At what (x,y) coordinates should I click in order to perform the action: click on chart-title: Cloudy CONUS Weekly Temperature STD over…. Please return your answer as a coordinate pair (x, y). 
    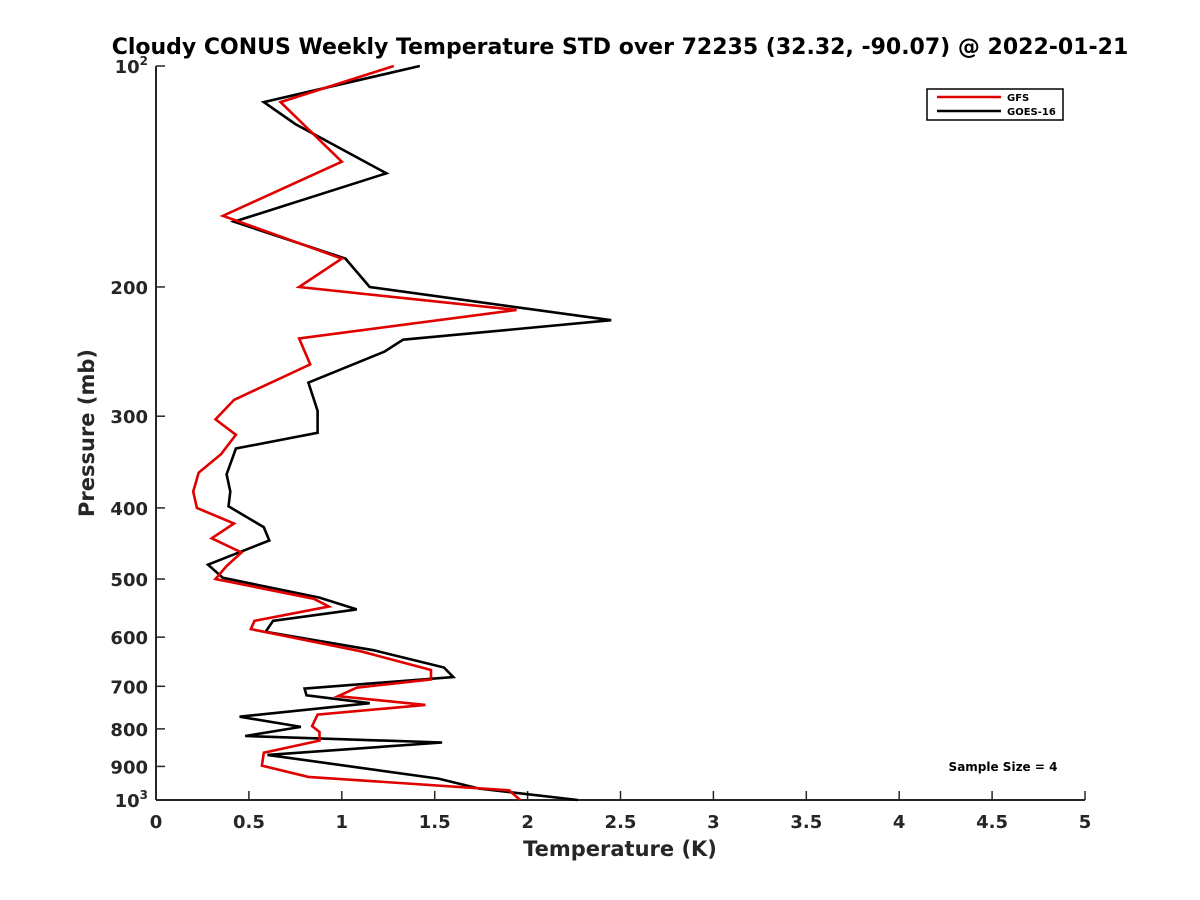
    Looking at the image, I should click on (620, 47).